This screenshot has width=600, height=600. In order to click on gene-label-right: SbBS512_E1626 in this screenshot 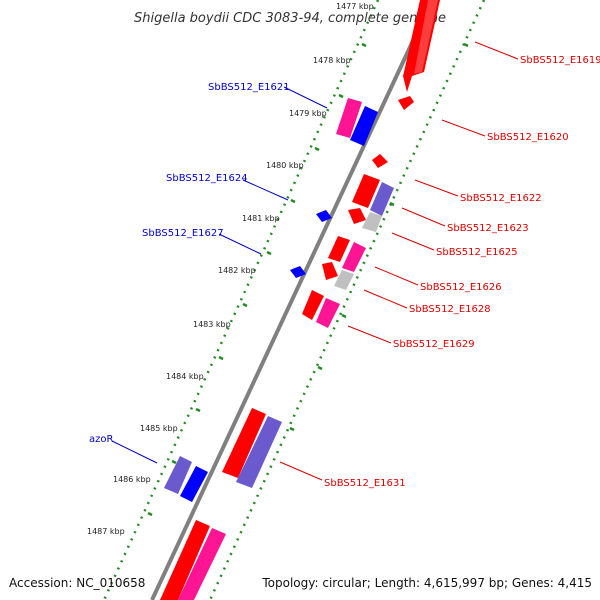, I will do `click(461, 287)`.